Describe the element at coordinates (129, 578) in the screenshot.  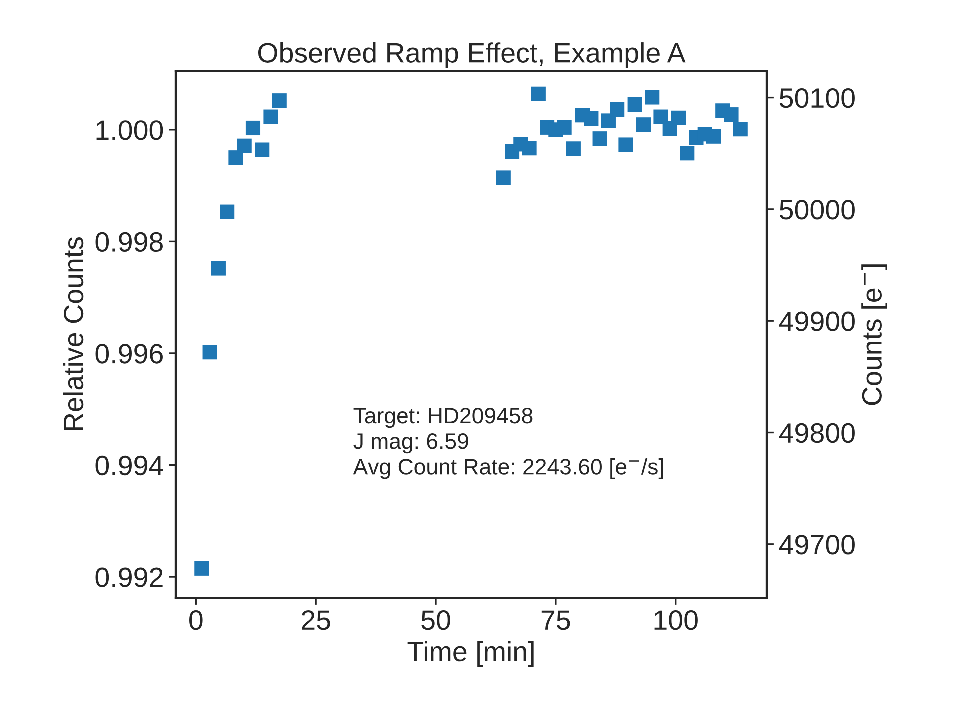
I see `y-tick-label: 0.992` at that location.